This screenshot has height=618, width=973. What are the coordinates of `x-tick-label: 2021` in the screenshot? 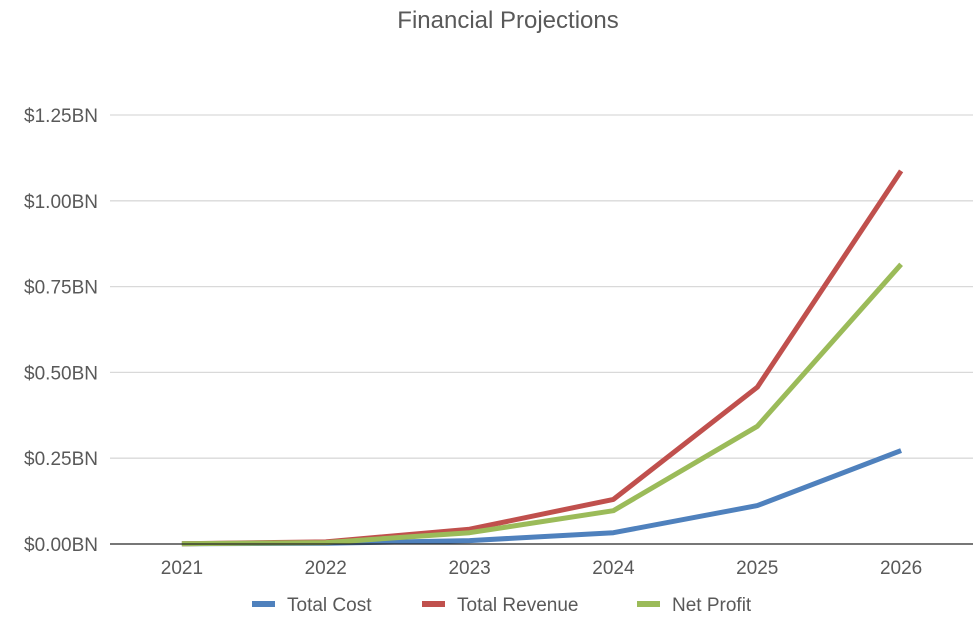 It's located at (182, 568).